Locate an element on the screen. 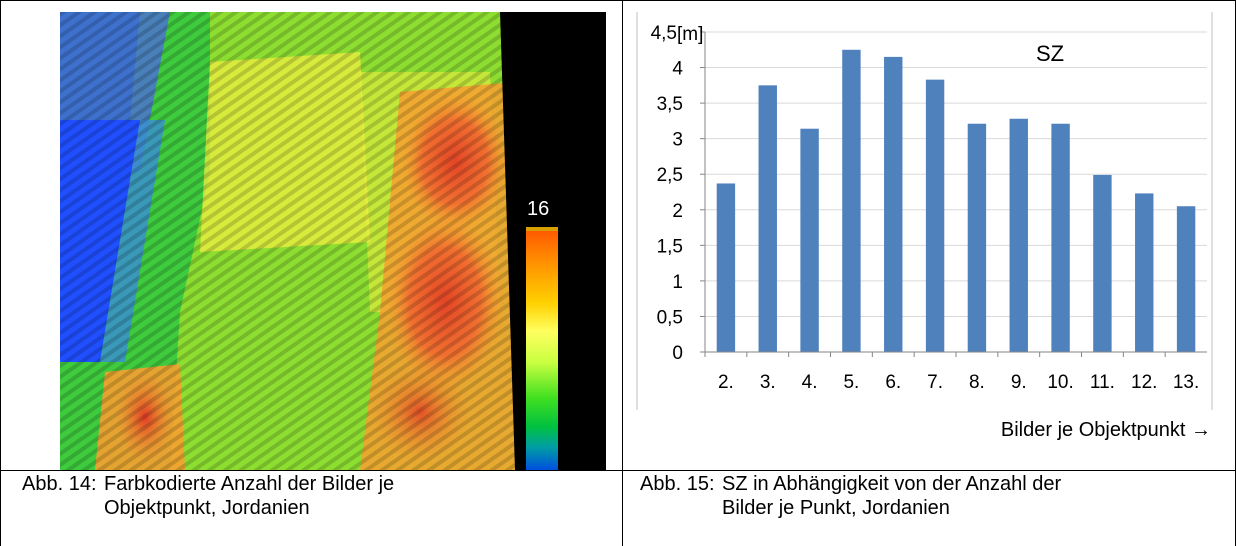  x-tick-label: 7. is located at coordinates (935, 382).